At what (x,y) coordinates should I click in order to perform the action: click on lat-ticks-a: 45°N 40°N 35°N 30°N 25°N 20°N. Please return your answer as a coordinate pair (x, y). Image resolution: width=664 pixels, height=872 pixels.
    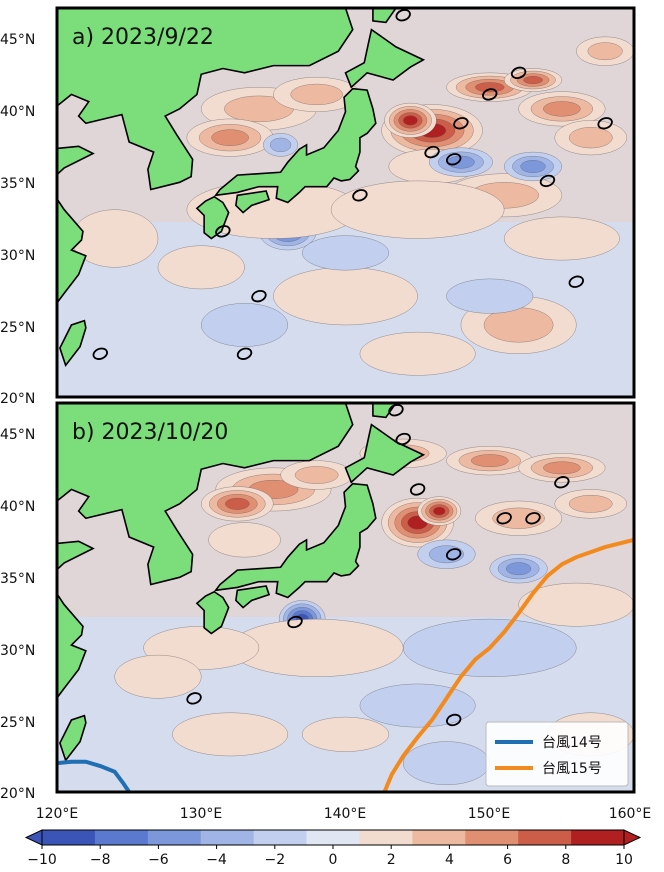
    Looking at the image, I should click on (17, 219).